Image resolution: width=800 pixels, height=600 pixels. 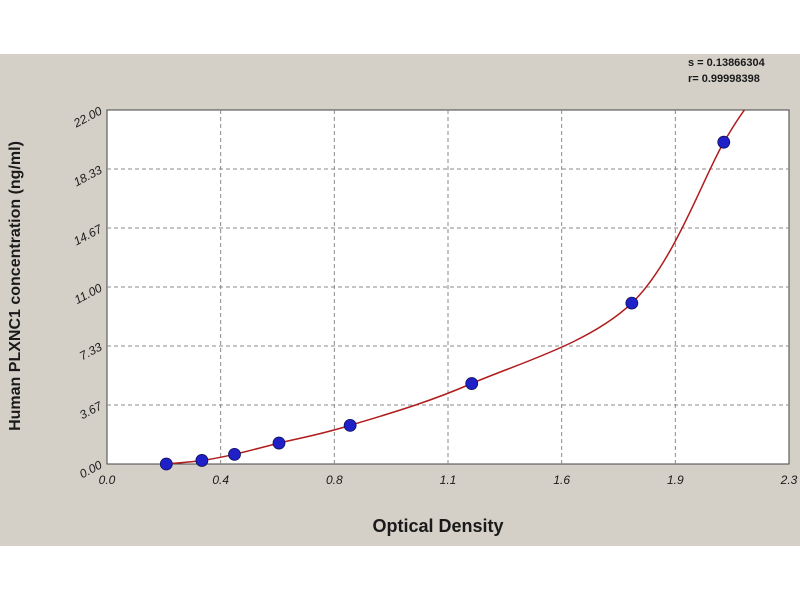 I want to click on y-tick-label: 11.00, so click(x=88, y=294).